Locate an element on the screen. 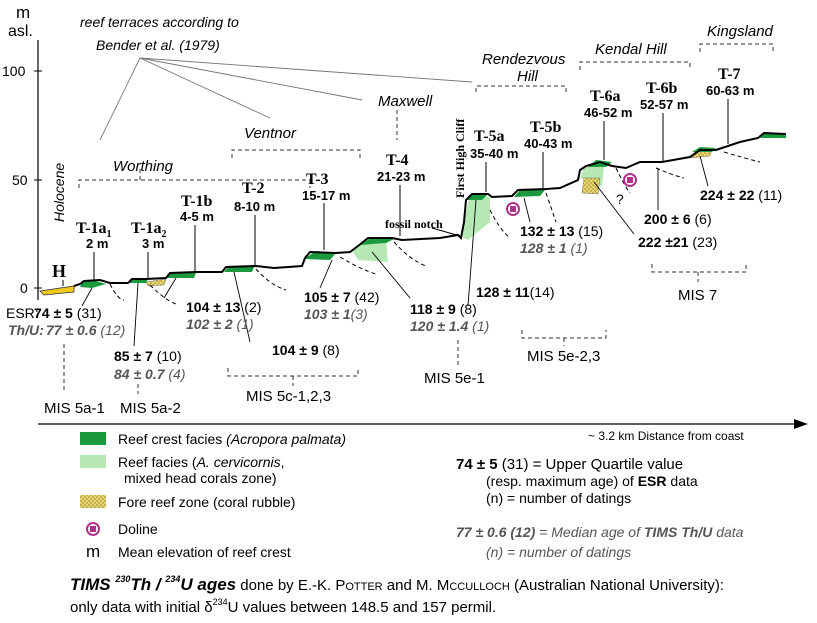 The width and height of the screenshot is (817, 623). age-224: 224 ± 22 (11) is located at coordinates (741, 195).